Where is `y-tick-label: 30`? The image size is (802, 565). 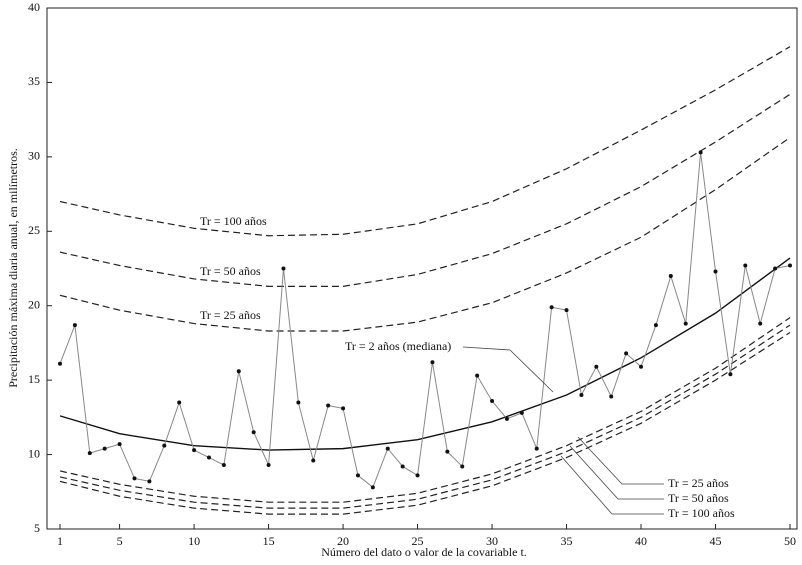 y-tick-label: 30 is located at coordinates (34, 156).